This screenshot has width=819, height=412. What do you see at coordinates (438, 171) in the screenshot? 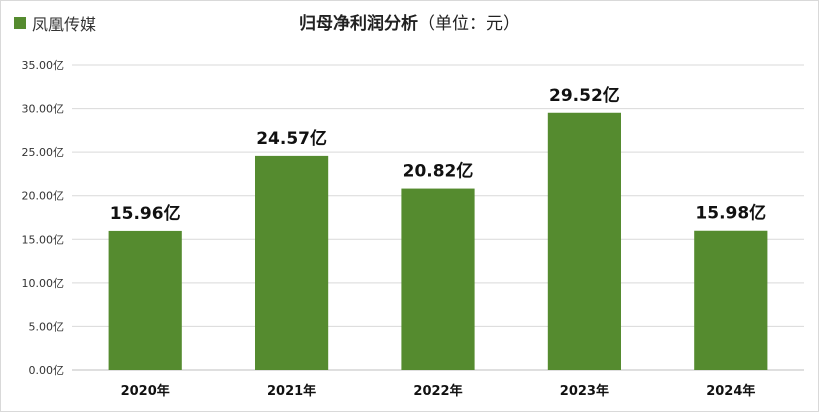
I see `data-label: 20.82亿` at bounding box center [438, 171].